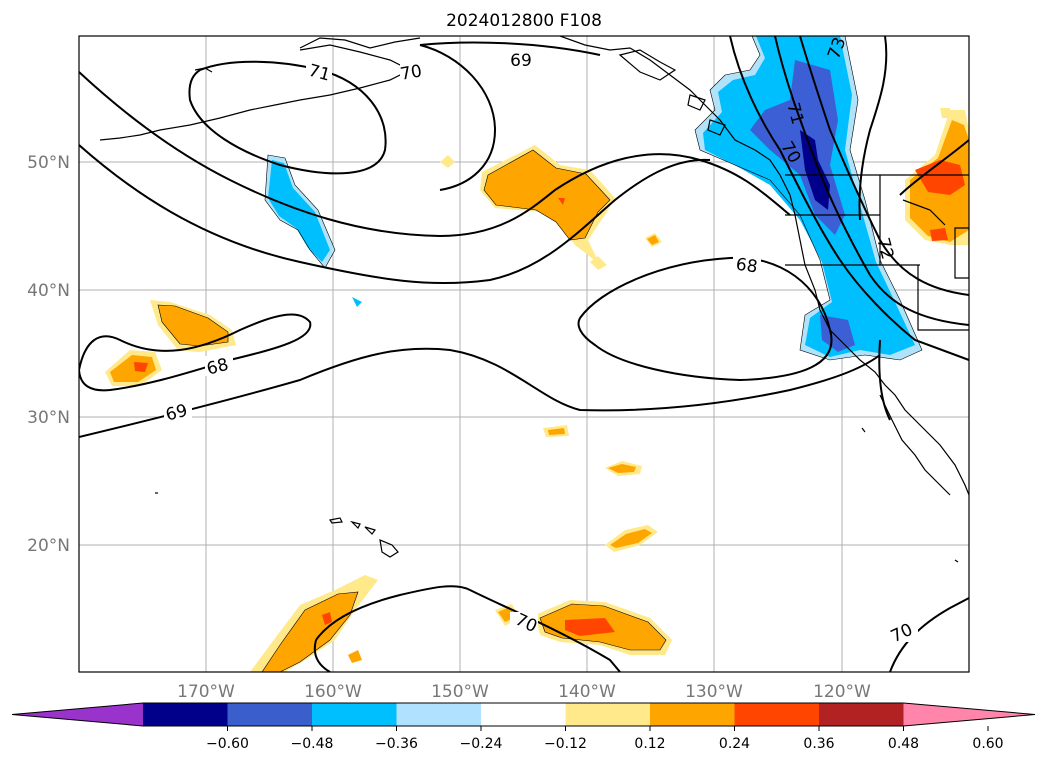  I want to click on colorbar-tick-label: −0.24, so click(481, 744).